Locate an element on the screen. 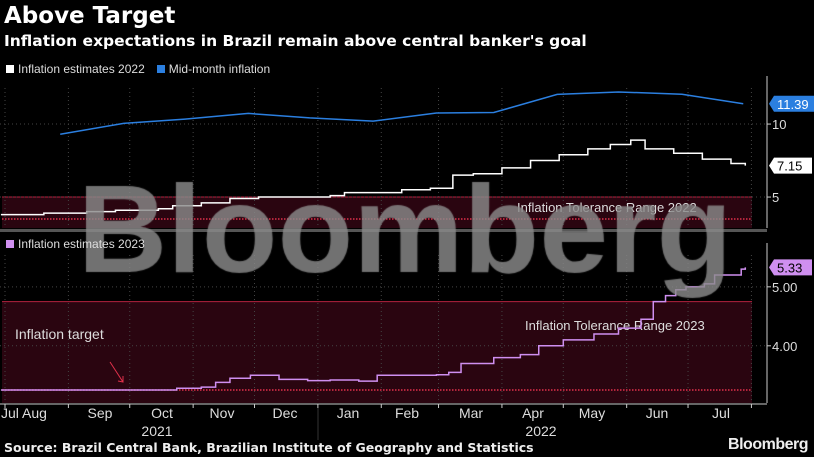  x-tick-label-month: Jan is located at coordinates (348, 413).